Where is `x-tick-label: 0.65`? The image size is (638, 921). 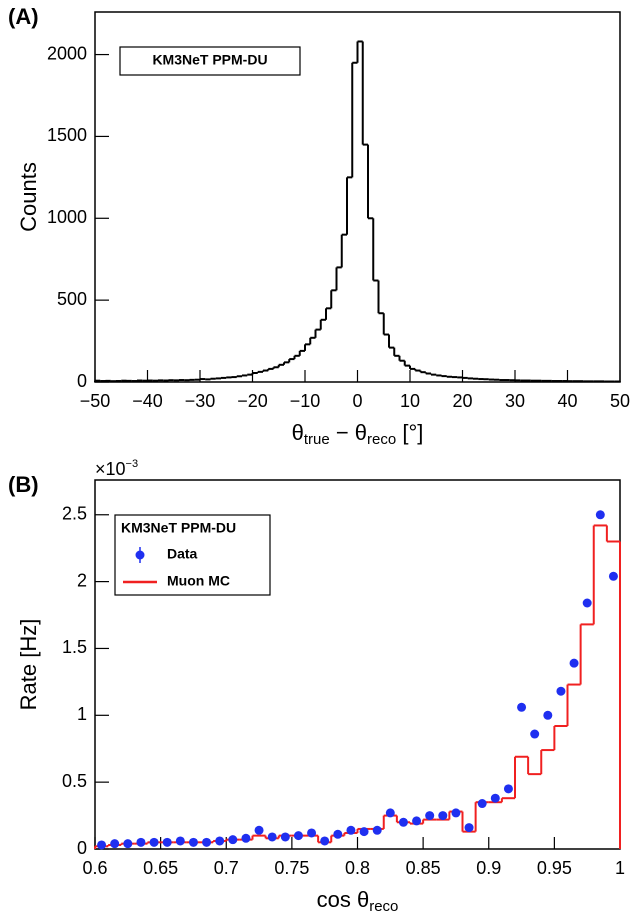
x-tick-label: 0.65 is located at coordinates (160, 868).